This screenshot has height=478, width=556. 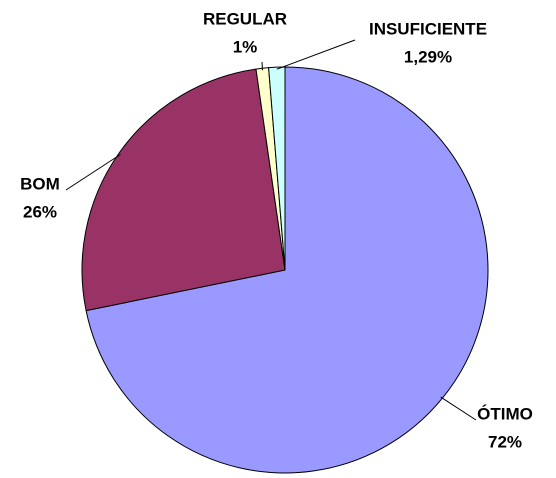 I want to click on slice-label: BOM, so click(x=40, y=183).